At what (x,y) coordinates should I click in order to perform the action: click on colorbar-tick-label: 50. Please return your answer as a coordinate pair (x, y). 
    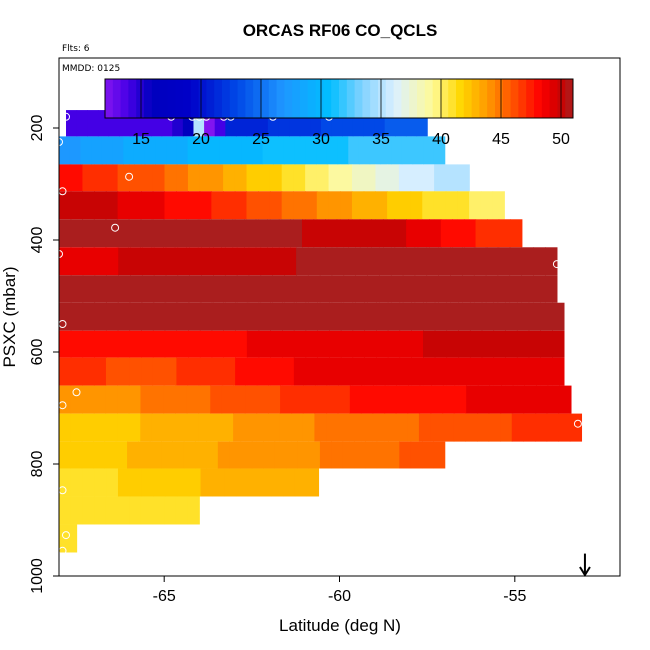
    Looking at the image, I should click on (561, 139).